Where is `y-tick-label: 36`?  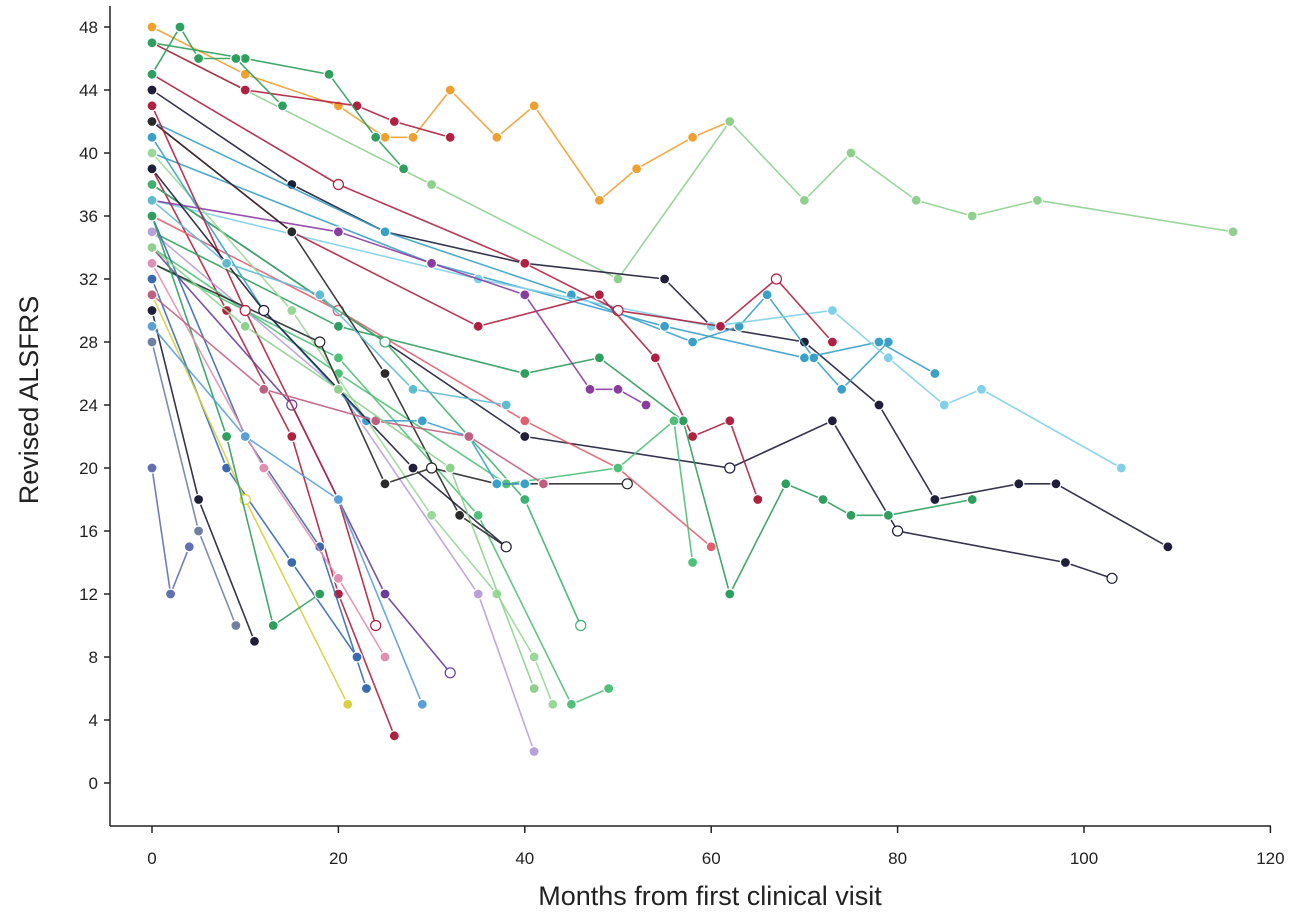
y-tick-label: 36 is located at coordinates (88, 216).